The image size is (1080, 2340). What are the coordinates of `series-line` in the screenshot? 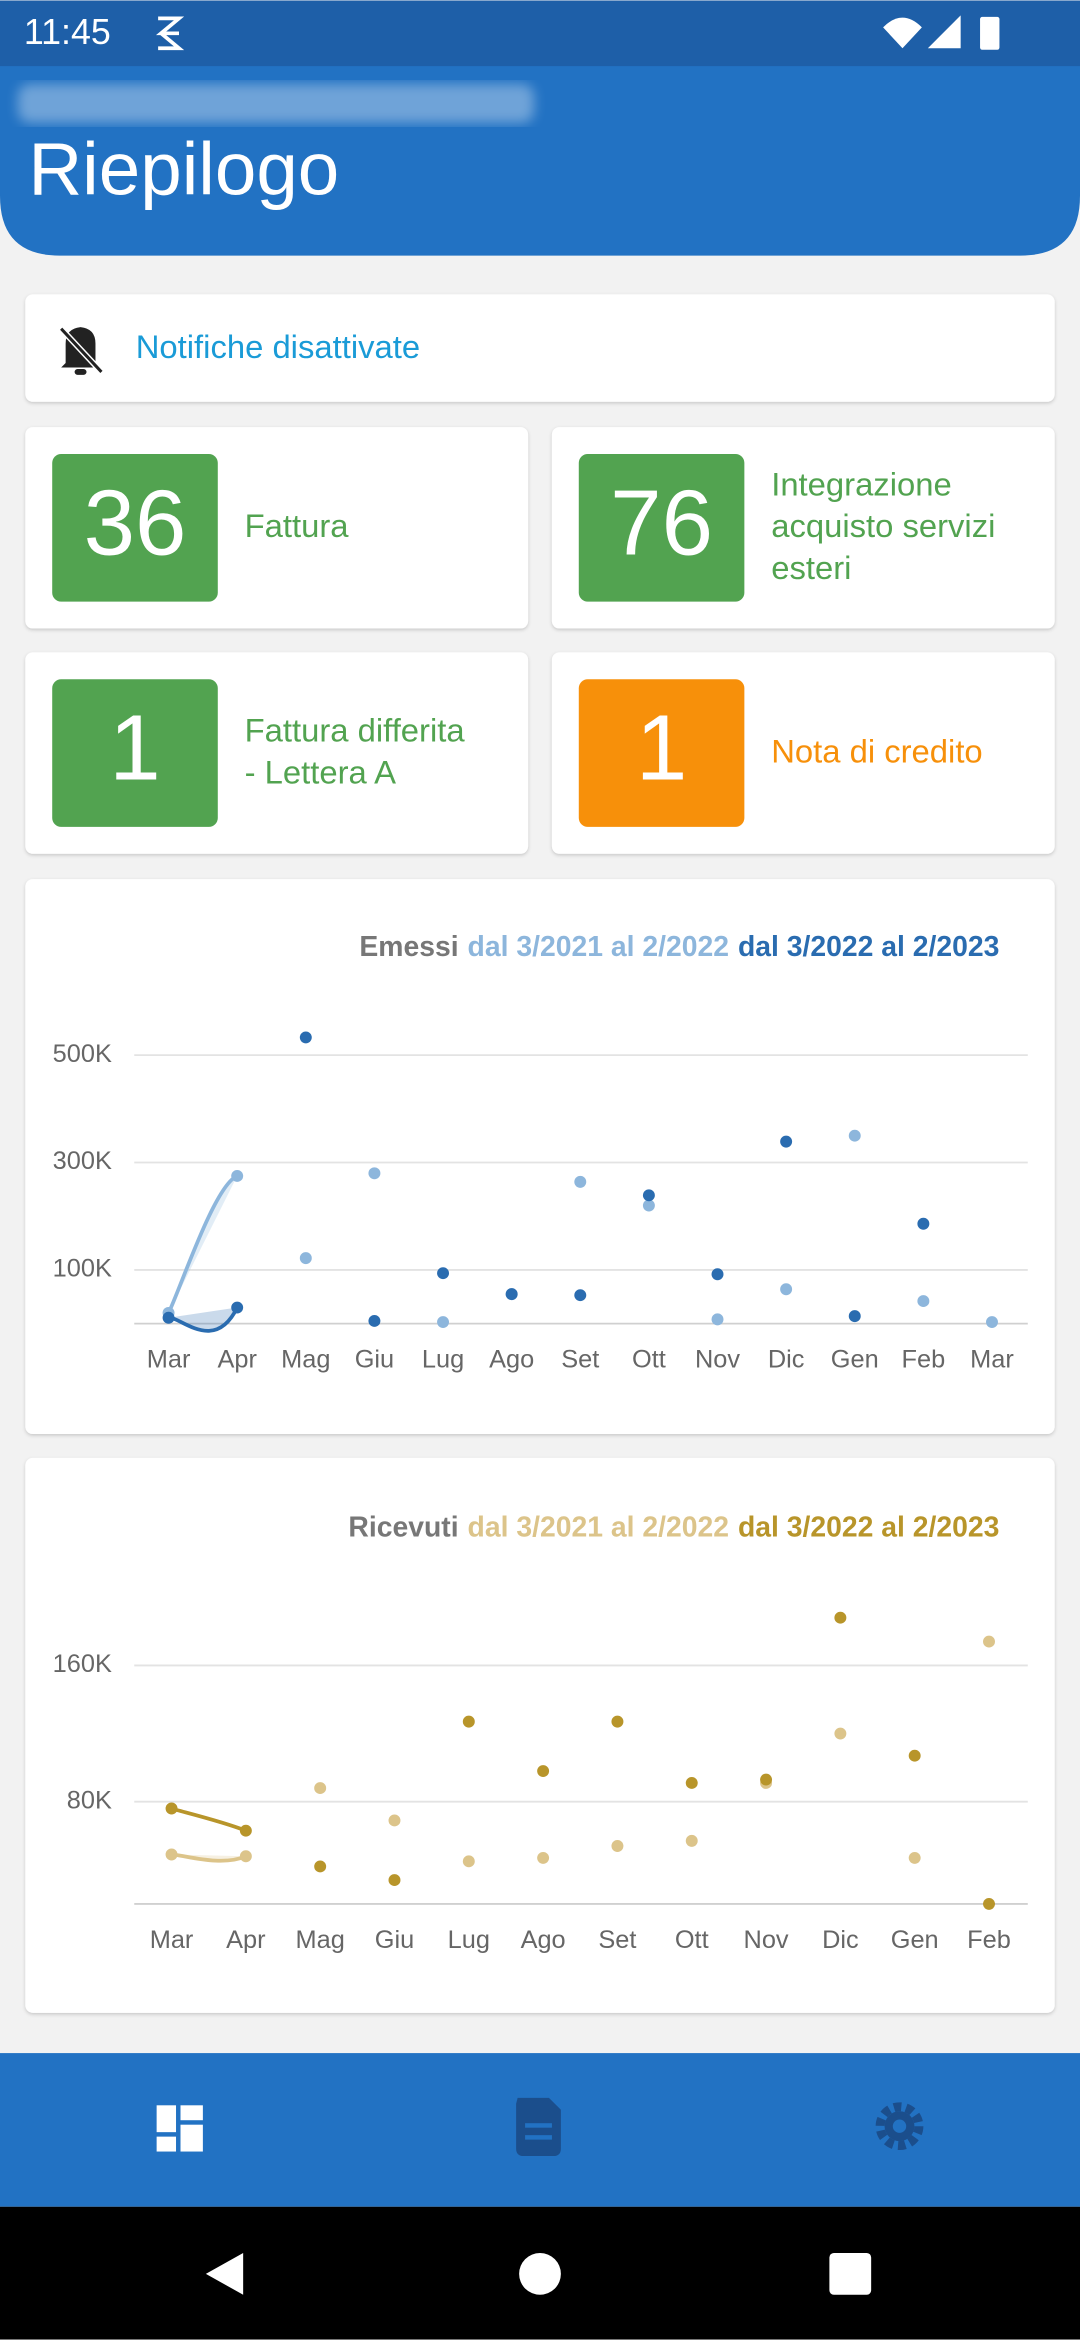 It's located at (202, 1244).